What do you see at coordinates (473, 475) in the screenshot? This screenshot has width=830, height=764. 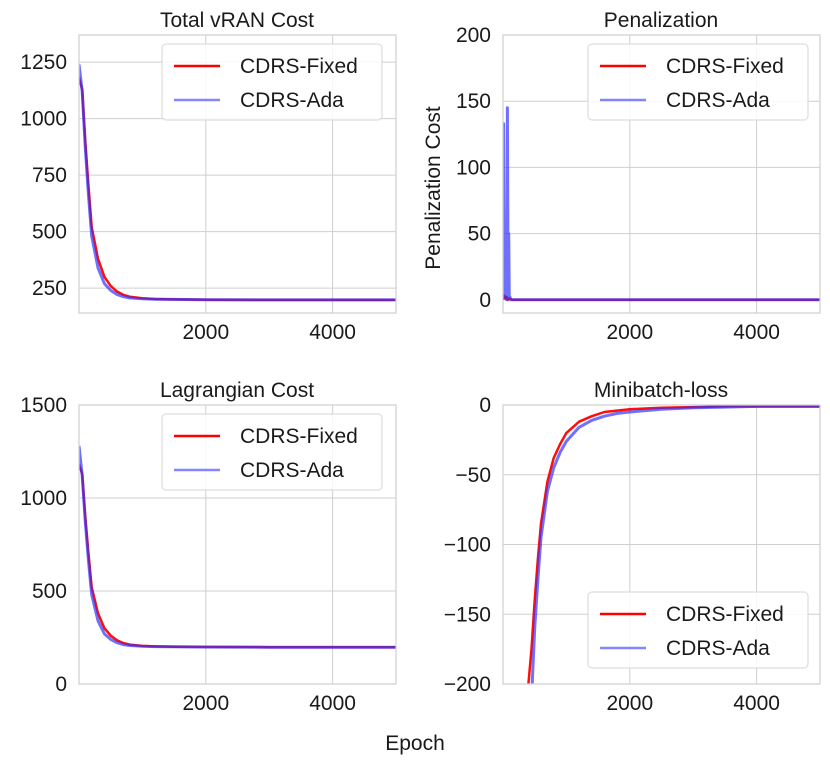 I see `y-tick-label: −50` at bounding box center [473, 475].